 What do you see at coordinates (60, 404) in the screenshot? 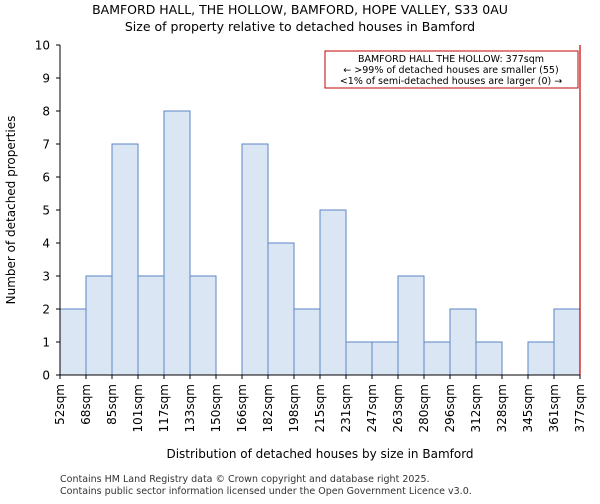
I see `x-tick-label: 52sqm` at bounding box center [60, 404].